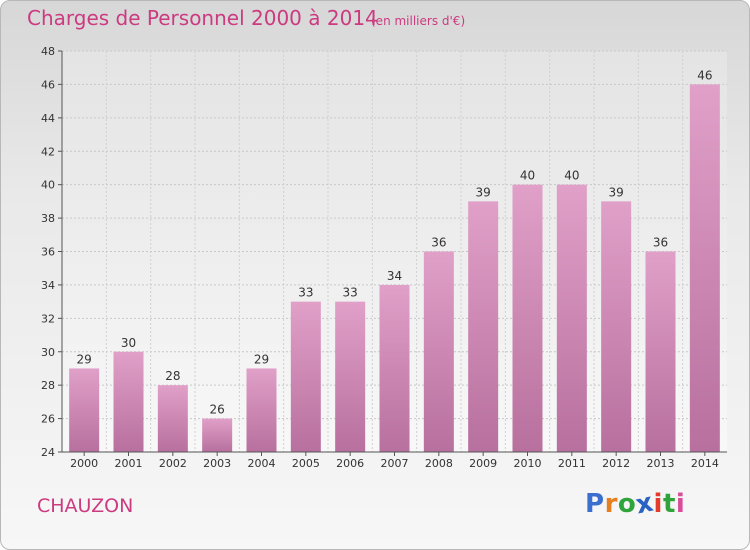 This screenshot has width=750, height=550. What do you see at coordinates (483, 192) in the screenshot?
I see `value-label-2009: 39` at bounding box center [483, 192].